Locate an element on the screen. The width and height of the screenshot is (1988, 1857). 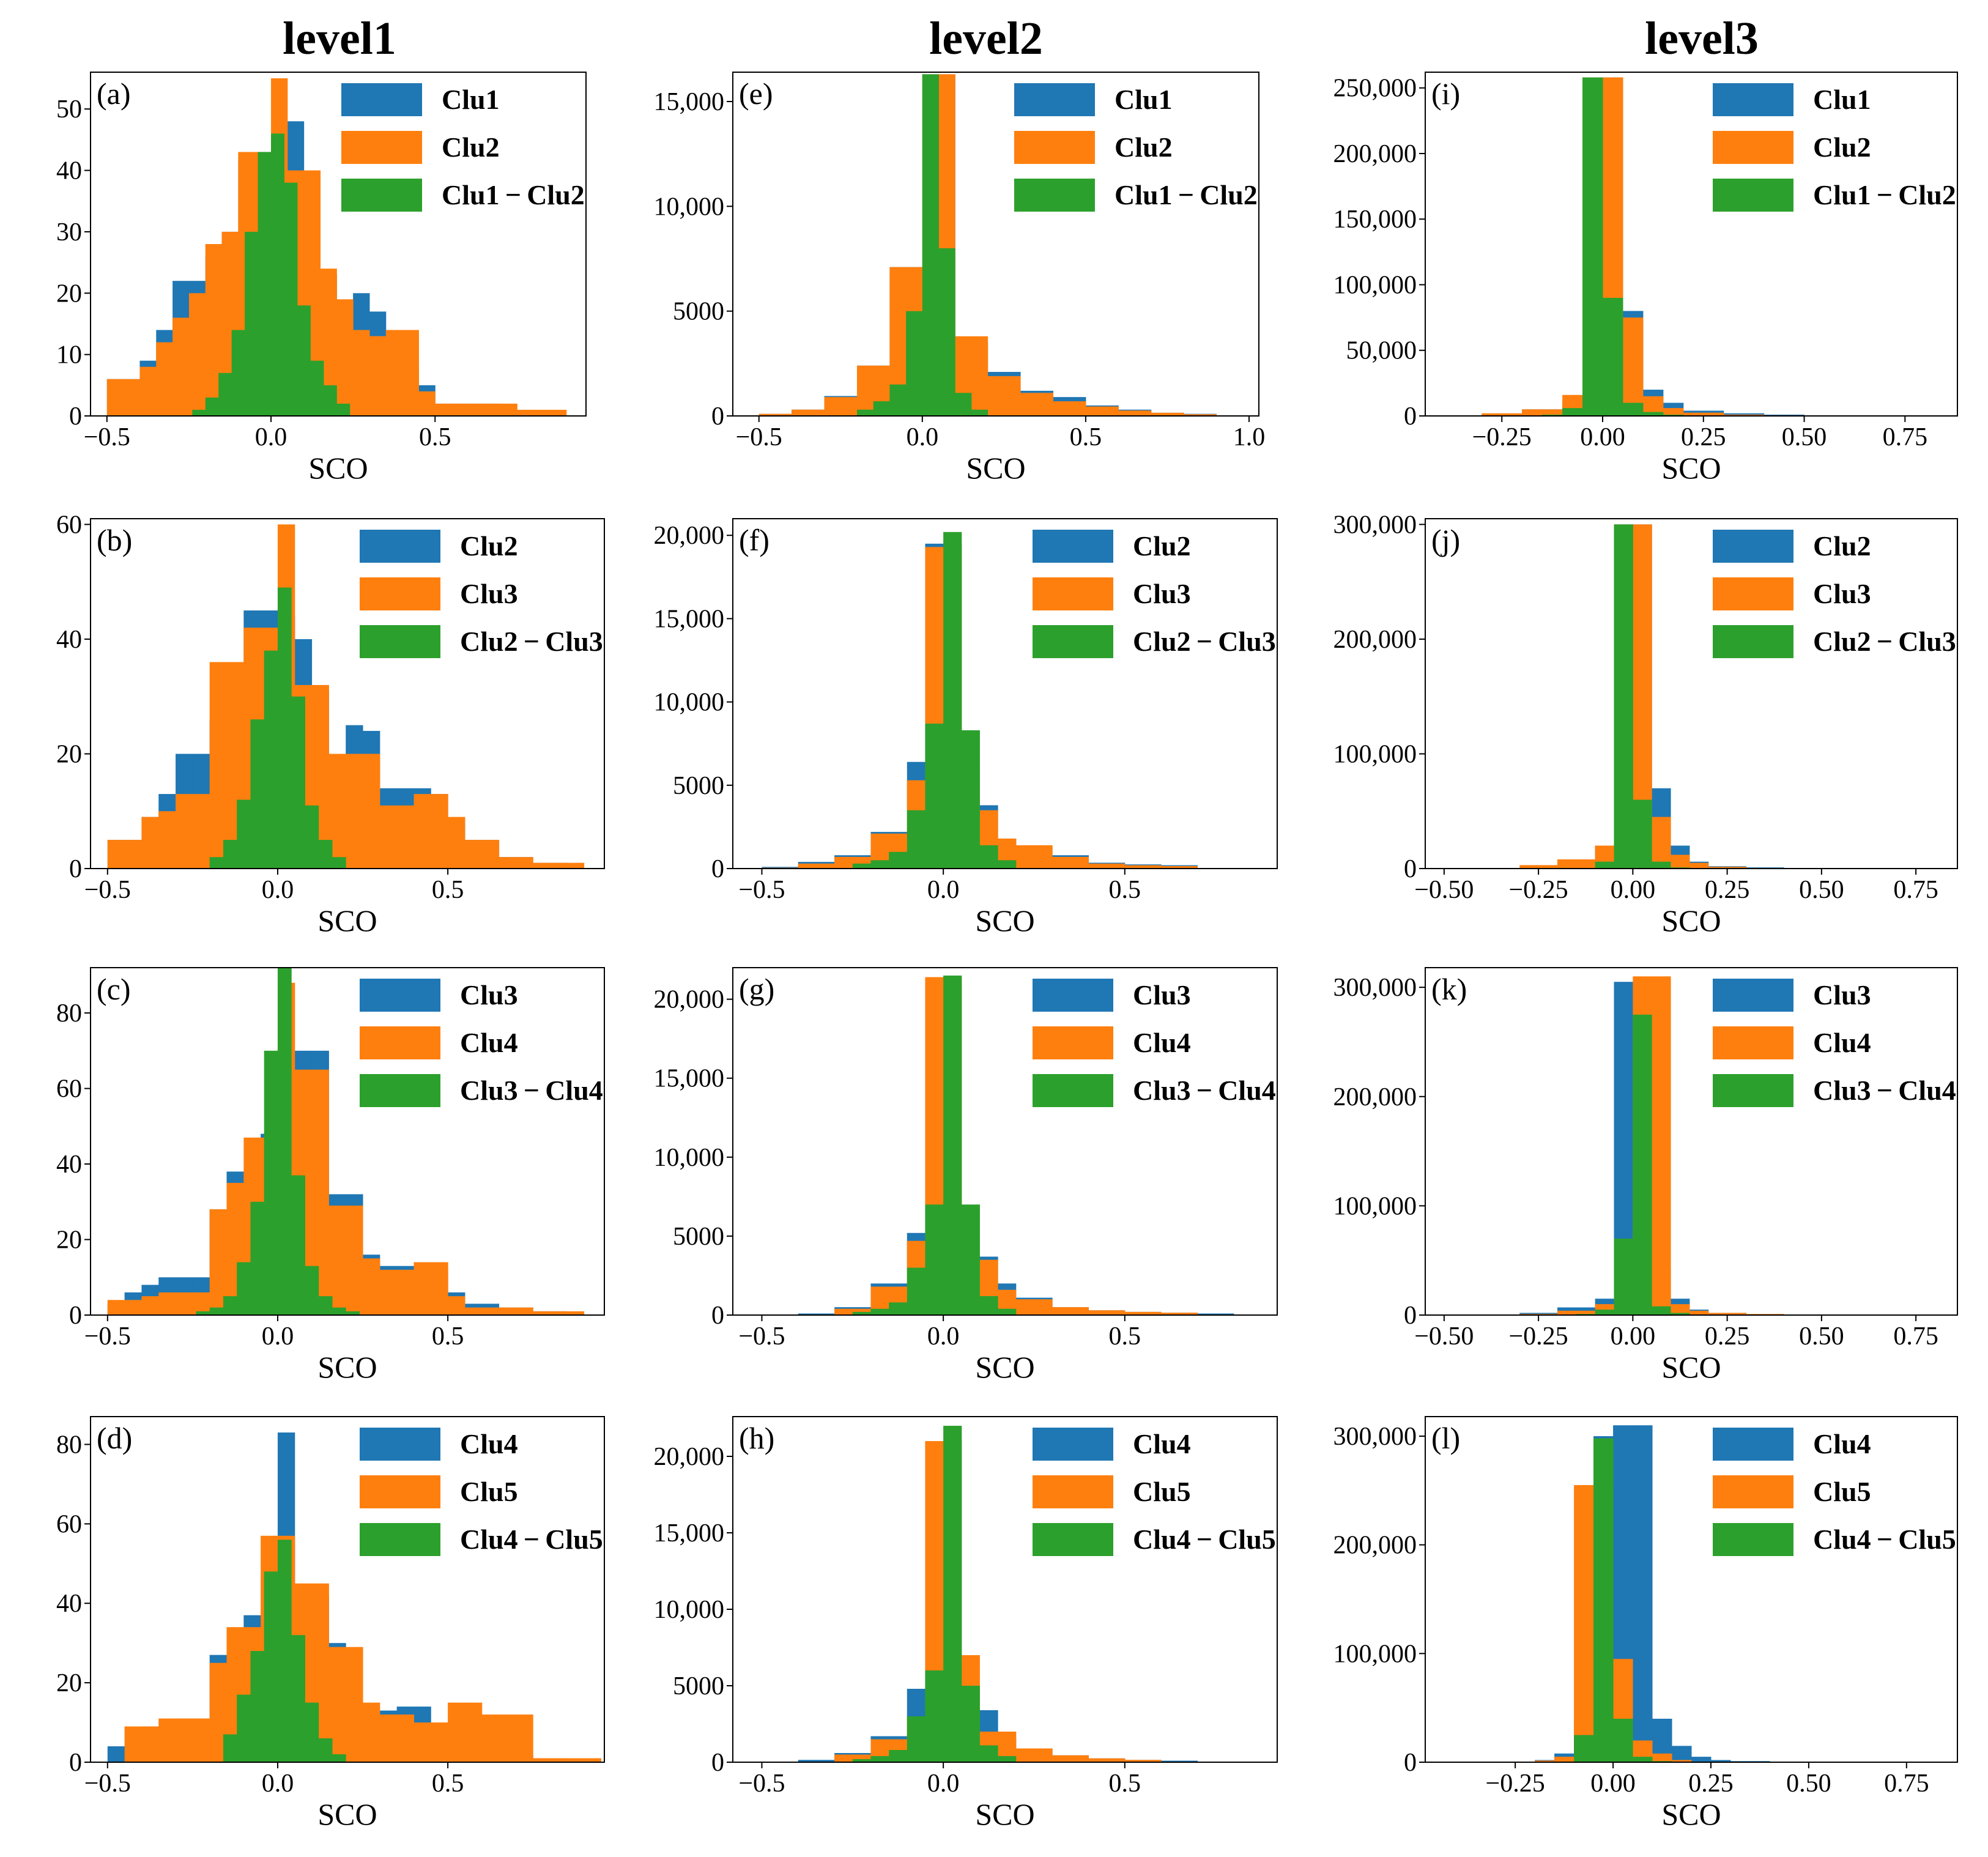
panel-label: (b) is located at coordinates (114, 540).